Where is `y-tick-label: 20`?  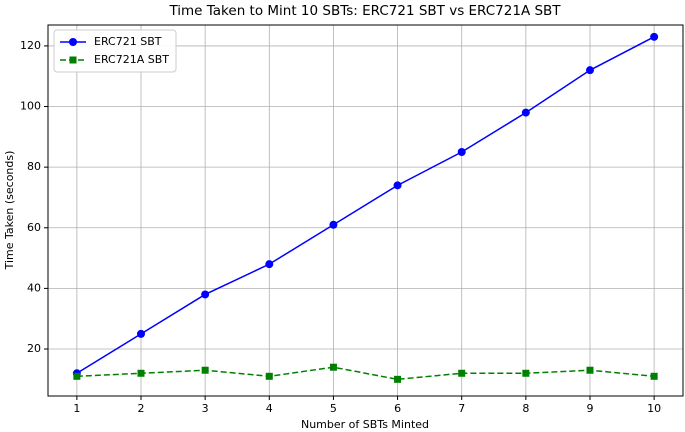 y-tick-label: 20 is located at coordinates (34, 348).